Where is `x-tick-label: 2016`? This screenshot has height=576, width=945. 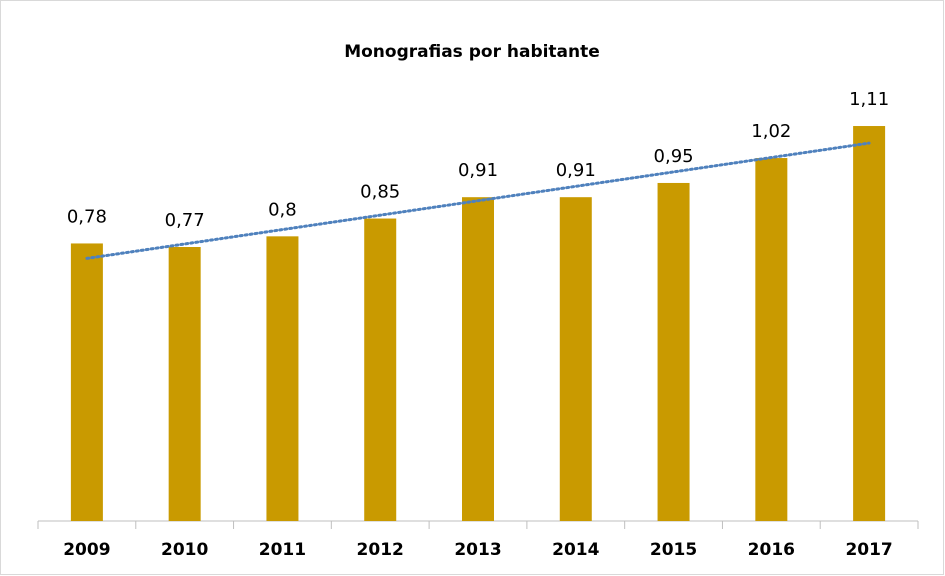
x-tick-label: 2016 is located at coordinates (771, 550).